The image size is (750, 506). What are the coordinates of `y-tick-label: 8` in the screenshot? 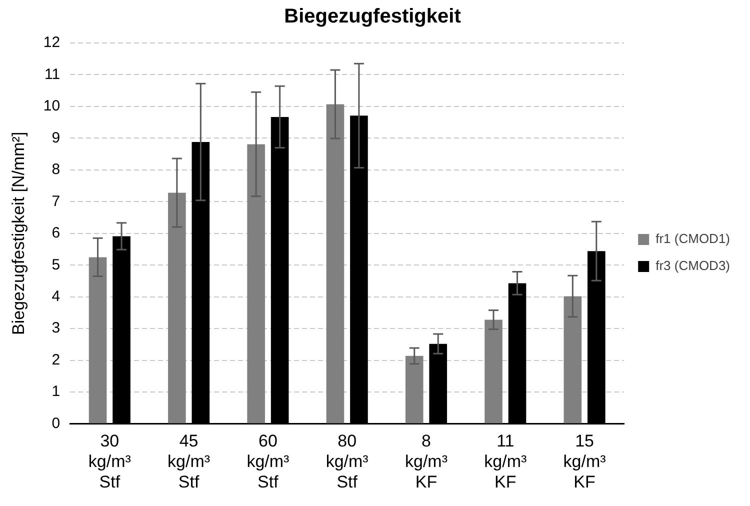 It's located at (56, 169).